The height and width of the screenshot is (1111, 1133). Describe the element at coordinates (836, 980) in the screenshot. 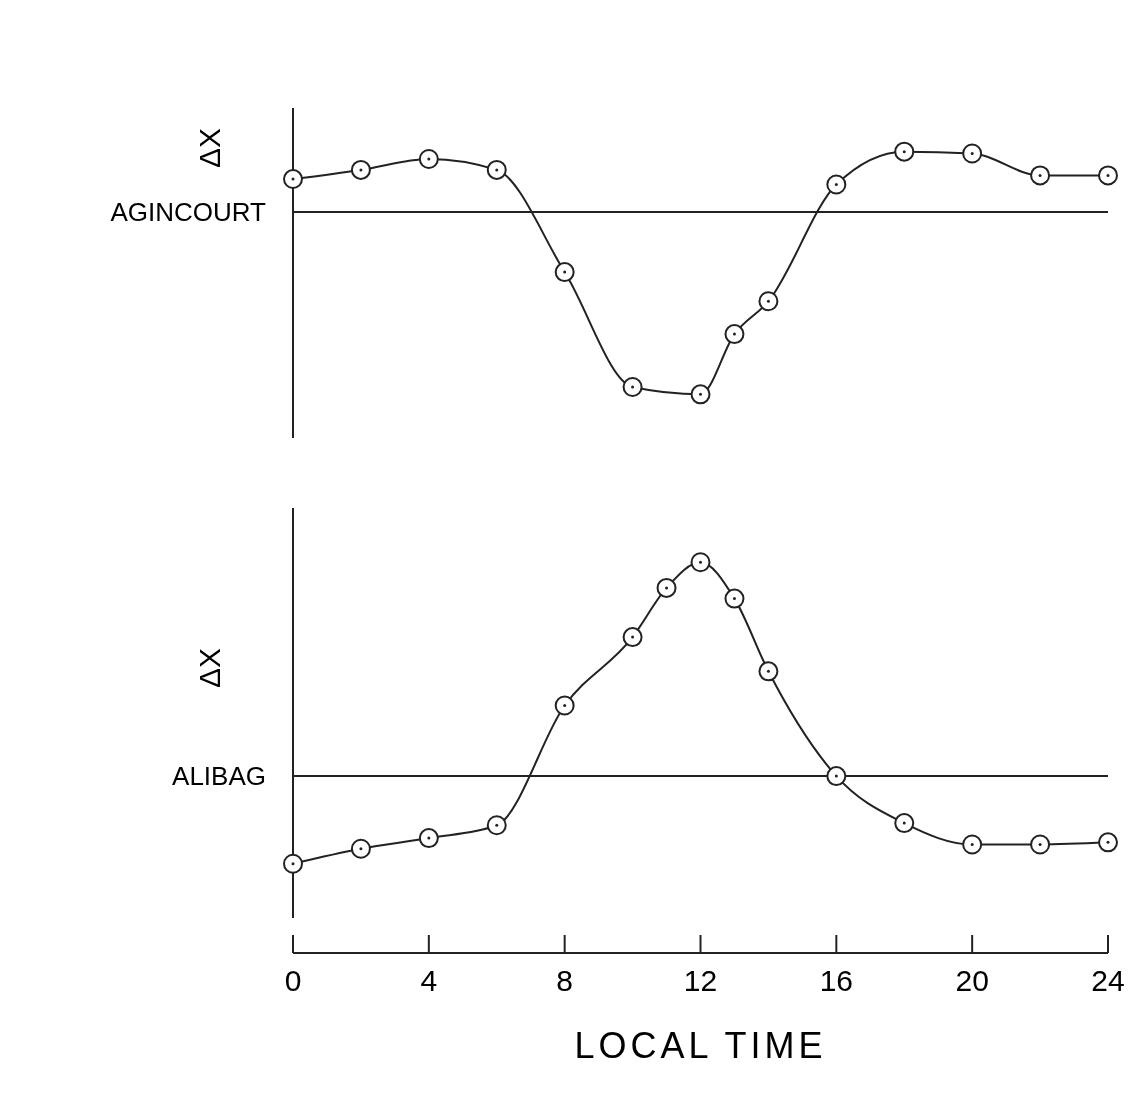

I see `x-tick-label: 16` at that location.